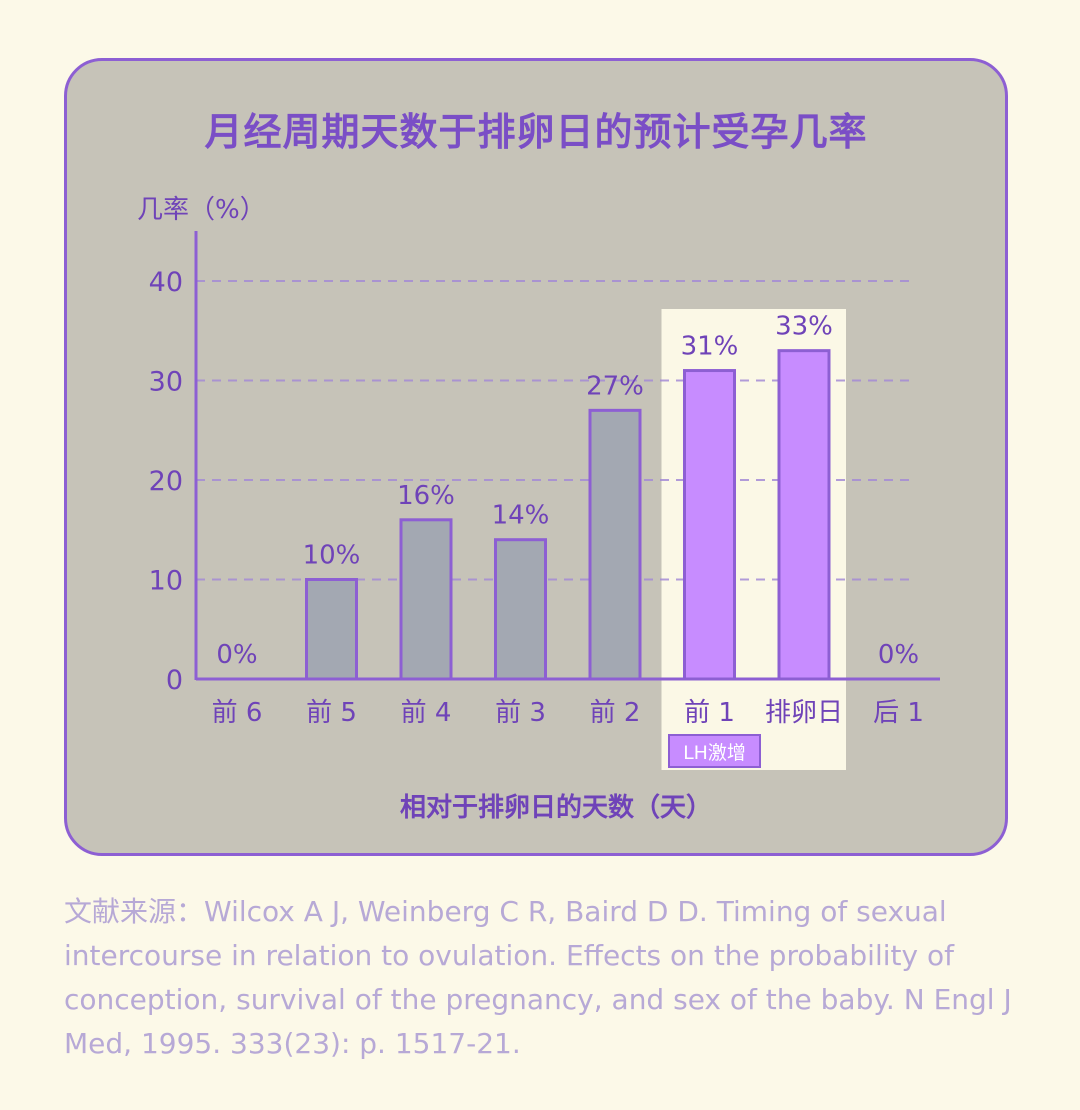  I want to click on bar-value-label: 33%, so click(804, 327).